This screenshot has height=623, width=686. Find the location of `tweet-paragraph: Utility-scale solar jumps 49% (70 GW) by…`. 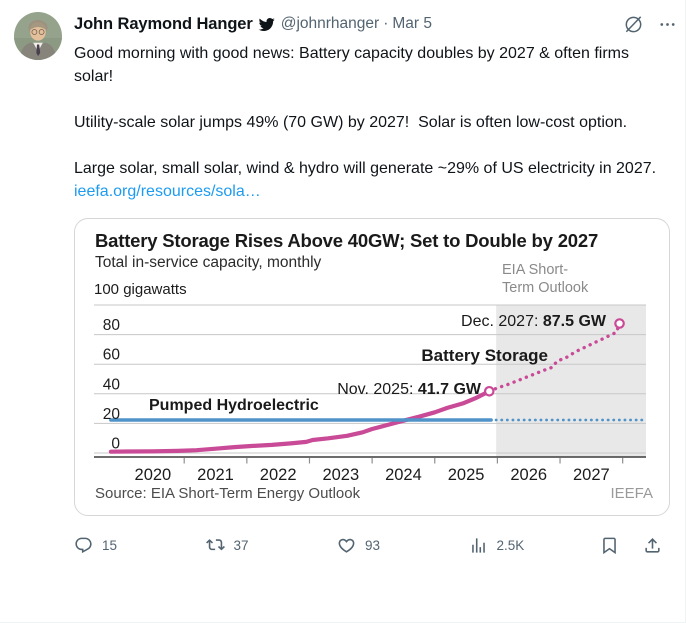

tweet-paragraph: Utility-scale solar jumps 49% (70 GW) by… is located at coordinates (351, 122).